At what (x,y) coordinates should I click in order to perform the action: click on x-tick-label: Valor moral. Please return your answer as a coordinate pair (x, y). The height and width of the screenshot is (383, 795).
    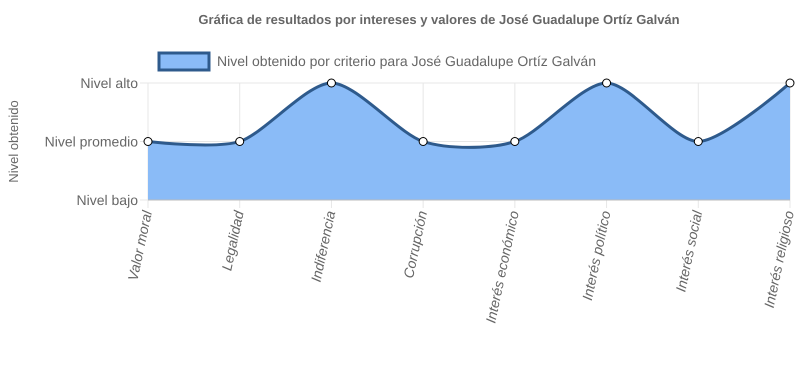
    Looking at the image, I should click on (140, 245).